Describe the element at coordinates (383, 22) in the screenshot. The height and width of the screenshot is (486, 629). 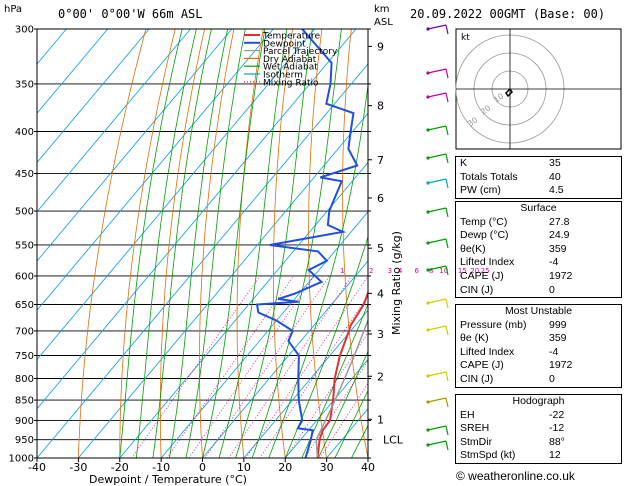
I see `asl-label: ASL` at that location.